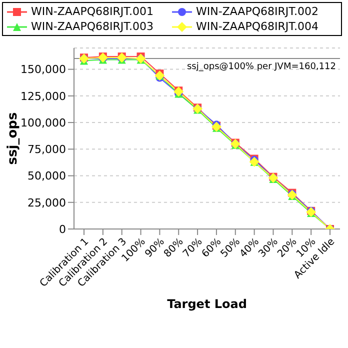  Describe the element at coordinates (43, 96) in the screenshot. I see `y-tick-label: 125,000` at that location.